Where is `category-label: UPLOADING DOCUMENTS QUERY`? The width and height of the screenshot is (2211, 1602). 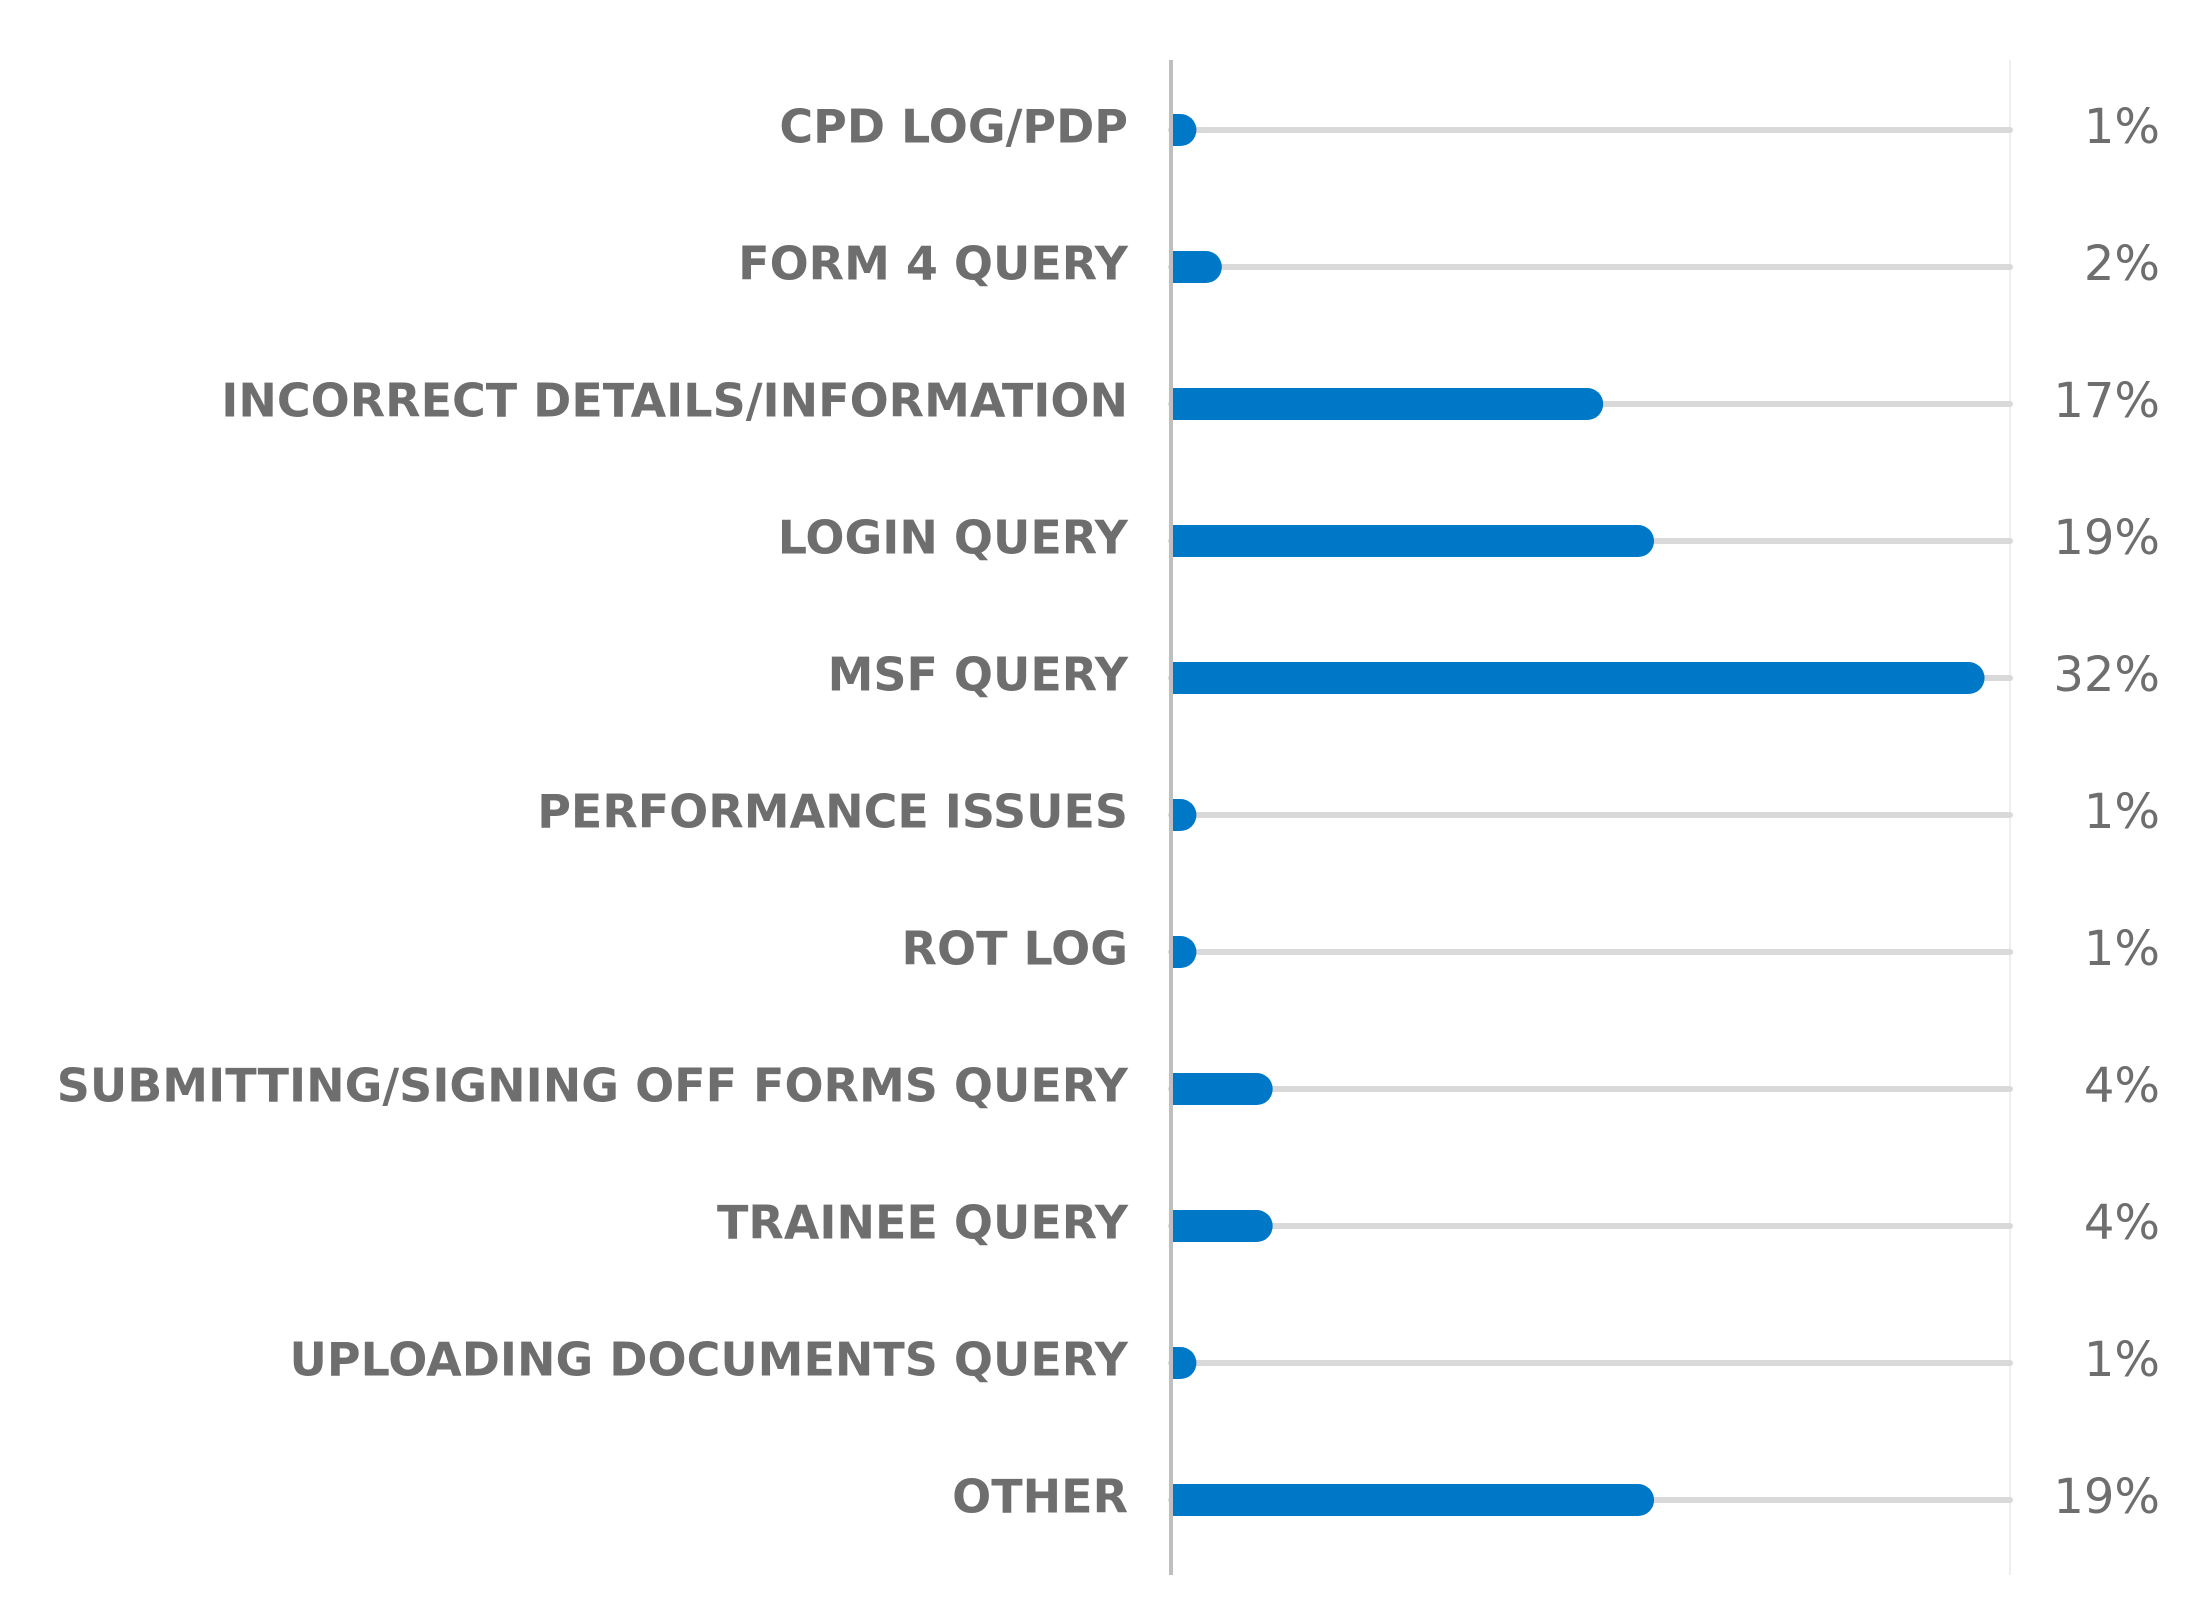 category-label: UPLOADING DOCUMENTS QUERY is located at coordinates (709, 1360).